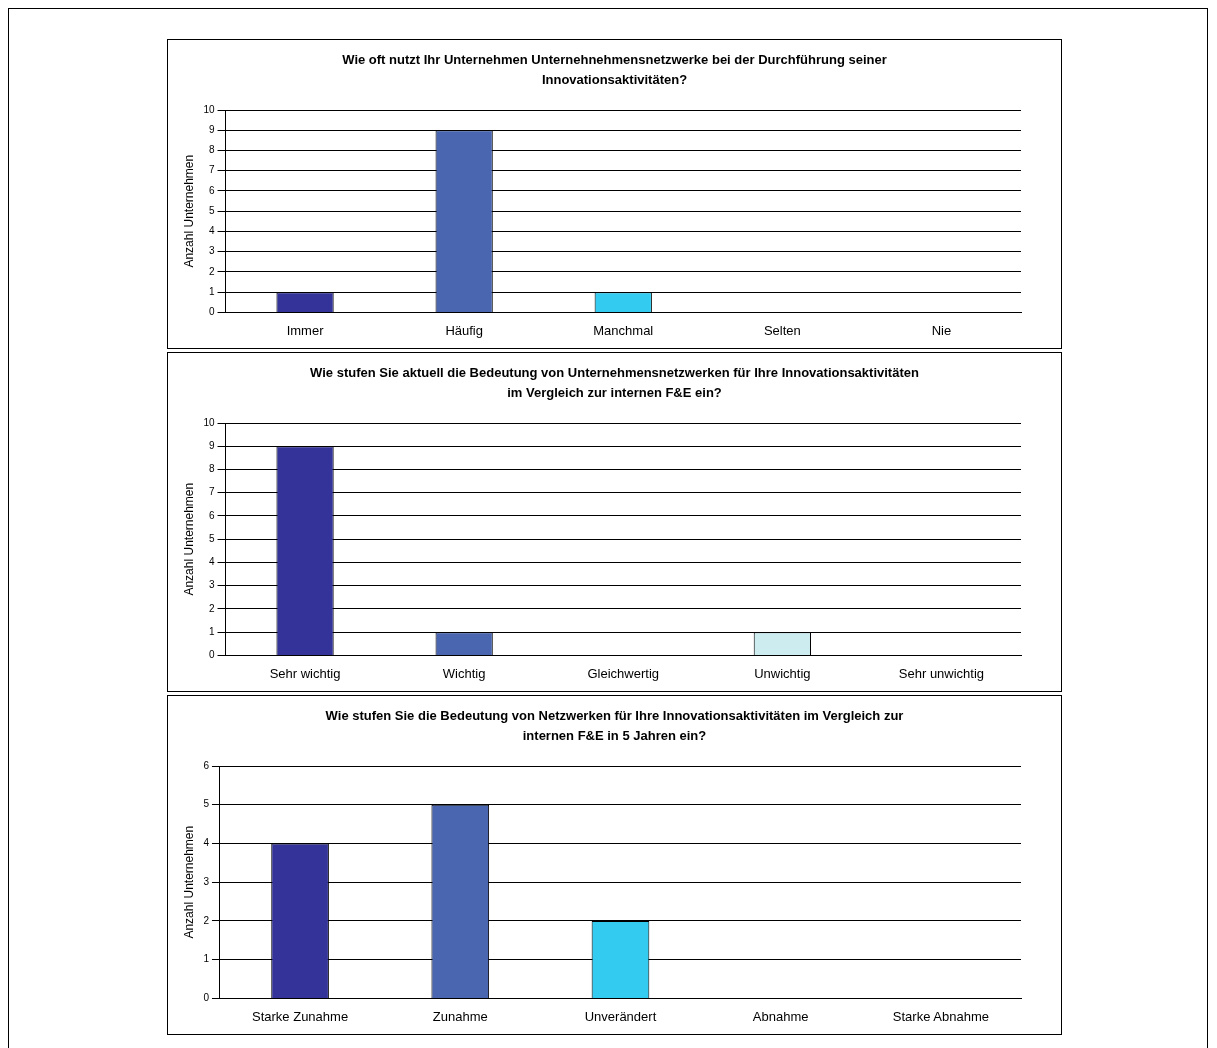 The height and width of the screenshot is (1048, 1217). Describe the element at coordinates (623, 673) in the screenshot. I see `x-tick-label: Gleichwertig` at that location.